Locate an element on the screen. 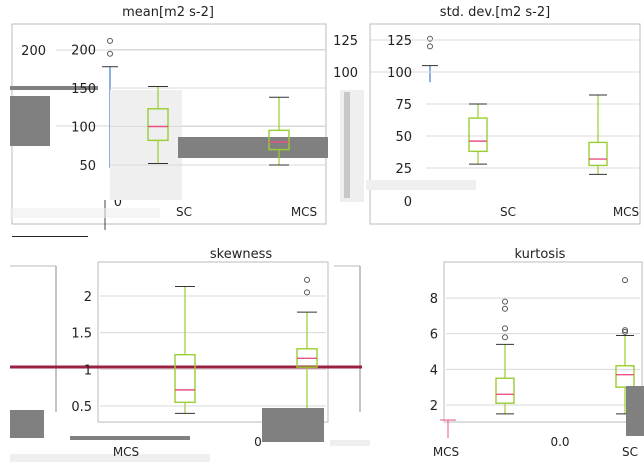 This screenshot has height=465, width=644. mean-light-panel is located at coordinates (146, 145).